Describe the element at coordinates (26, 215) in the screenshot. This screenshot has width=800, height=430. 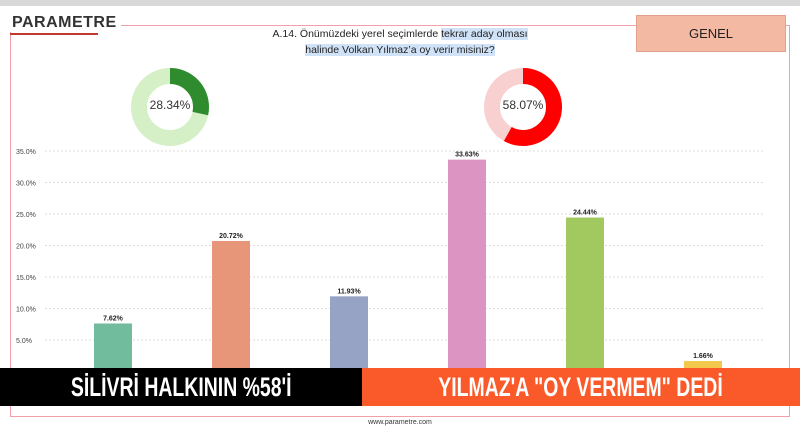
I see `y-tick-label: 25.0%` at that location.